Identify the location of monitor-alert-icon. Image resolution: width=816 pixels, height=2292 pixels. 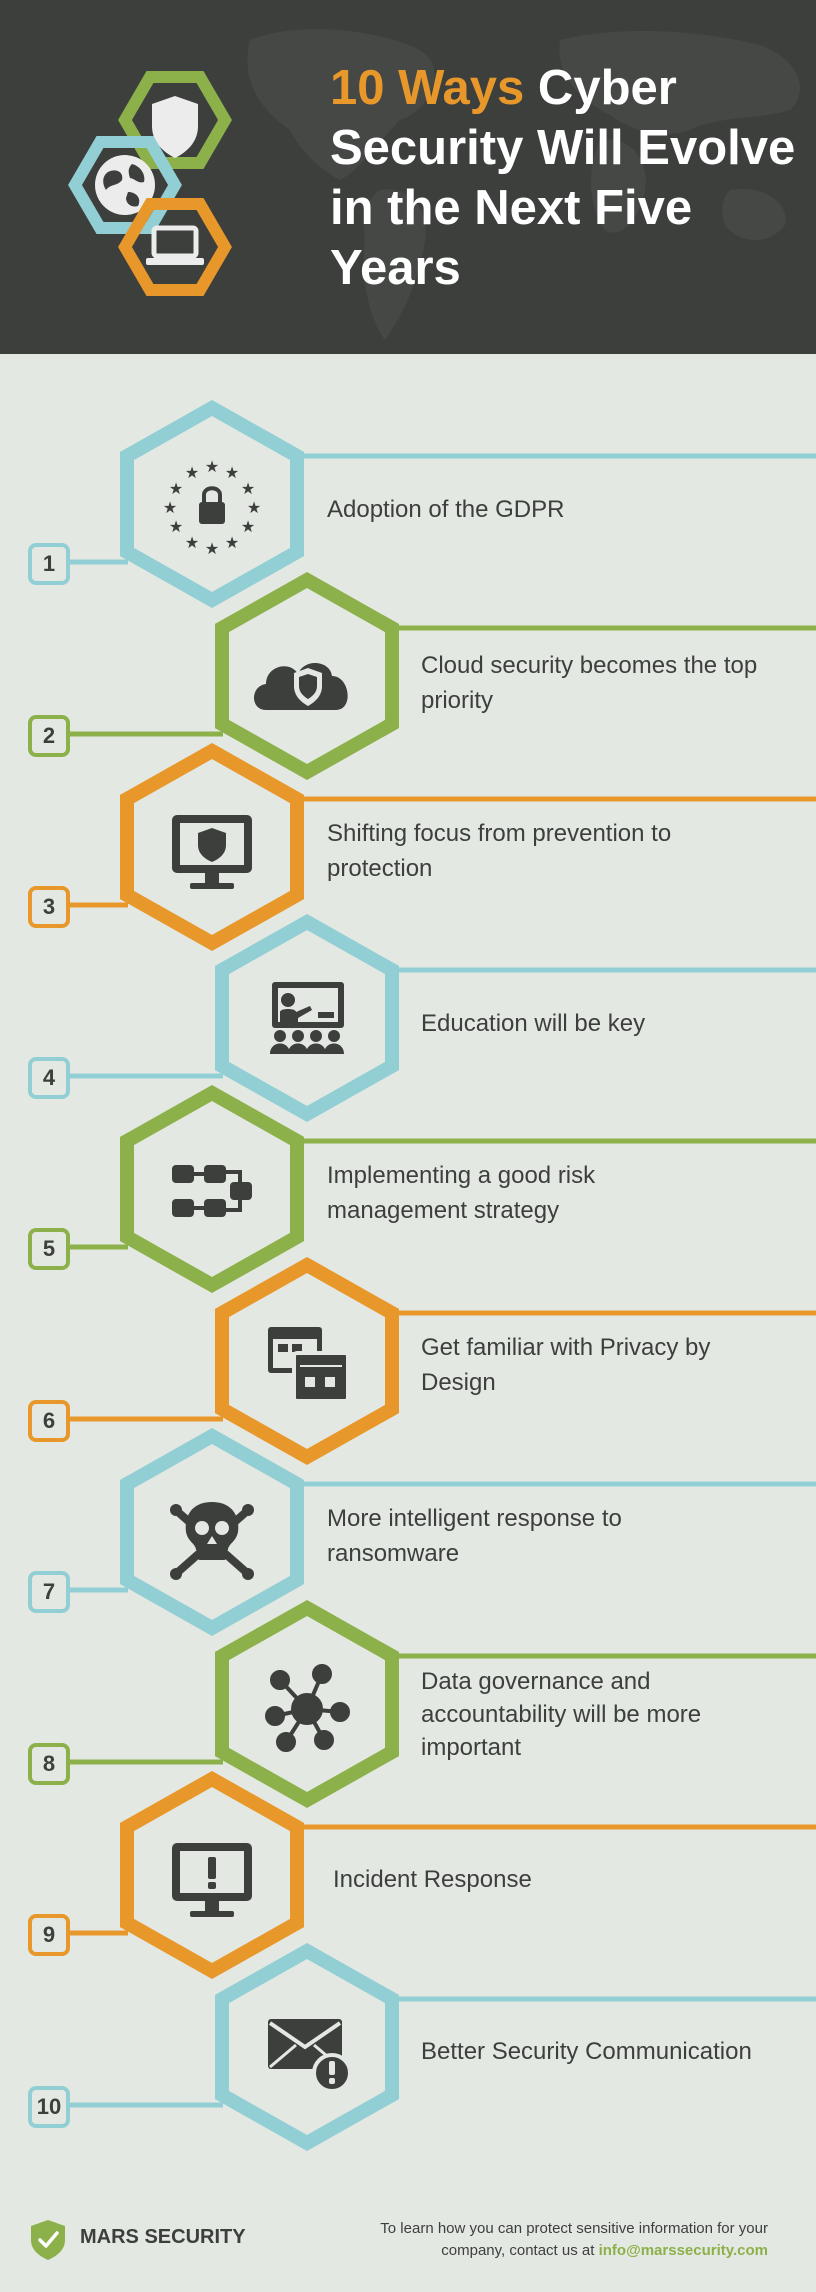
(212, 1880).